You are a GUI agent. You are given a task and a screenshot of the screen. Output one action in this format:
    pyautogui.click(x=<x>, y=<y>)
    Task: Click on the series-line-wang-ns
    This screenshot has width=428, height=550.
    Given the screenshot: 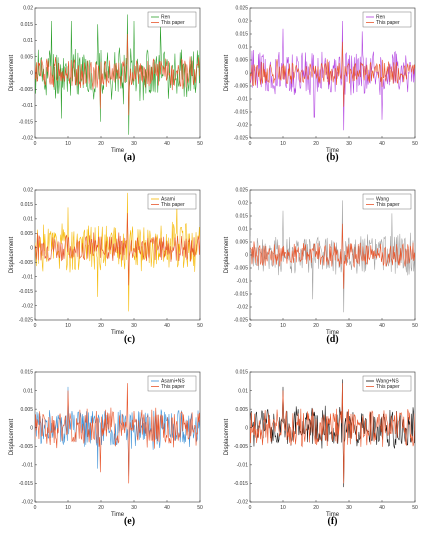 What is the action you would take?
    pyautogui.click(x=332, y=433)
    